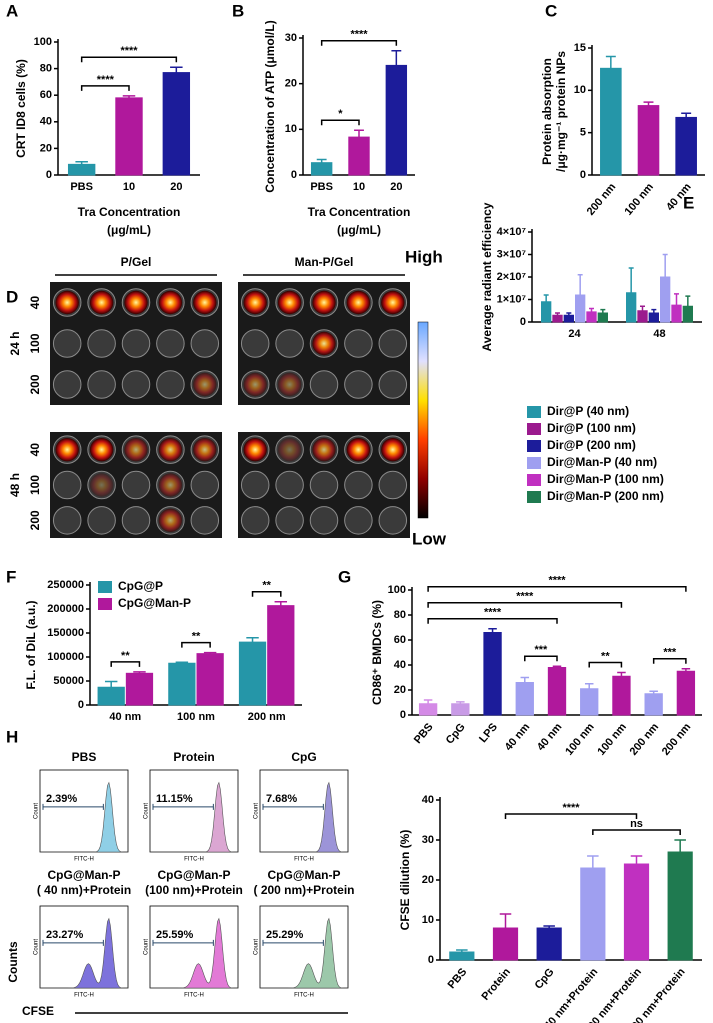 This screenshot has width=713, height=1023. What do you see at coordinates (84, 757) in the screenshot?
I see `sample-title: PBS` at bounding box center [84, 757].